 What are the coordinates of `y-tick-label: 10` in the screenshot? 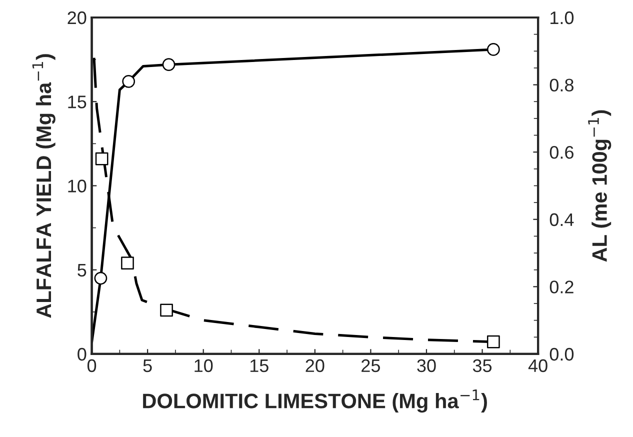 It's located at (77, 186).